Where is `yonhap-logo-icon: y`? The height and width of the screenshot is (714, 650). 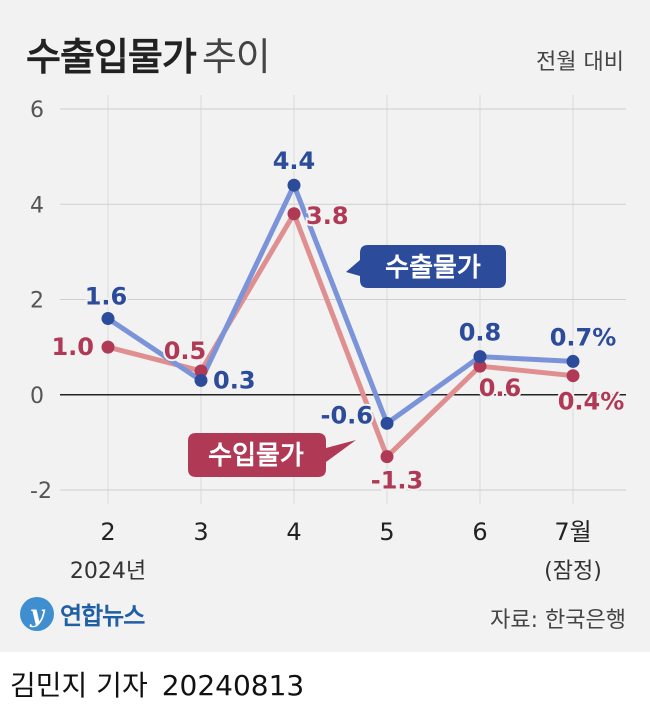
yonhap-logo-icon: y is located at coordinates (37, 613).